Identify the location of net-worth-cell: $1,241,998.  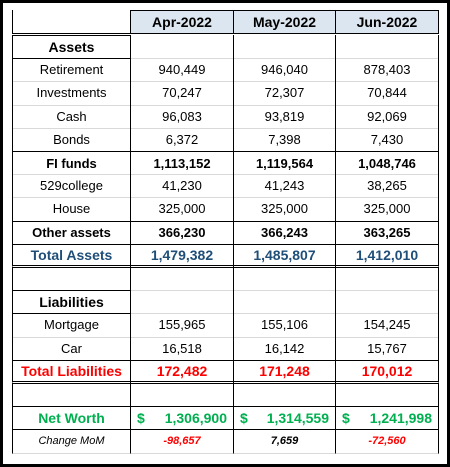
(387, 418).